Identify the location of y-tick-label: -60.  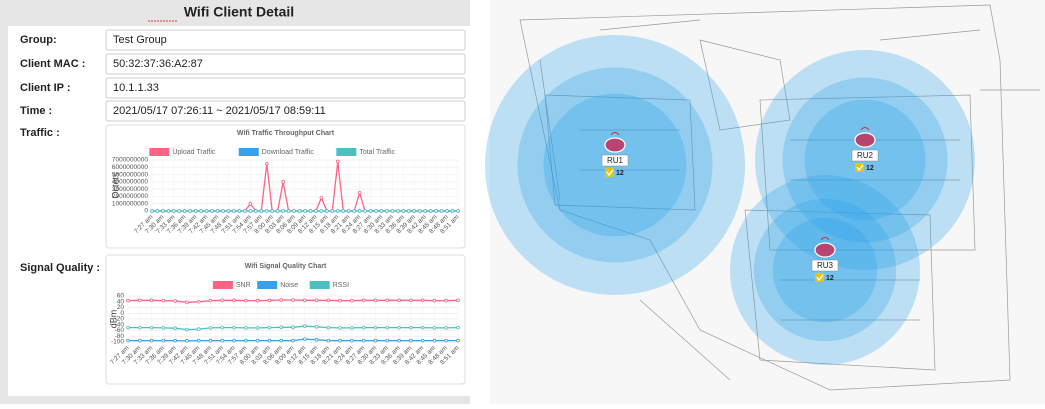
(120, 330).